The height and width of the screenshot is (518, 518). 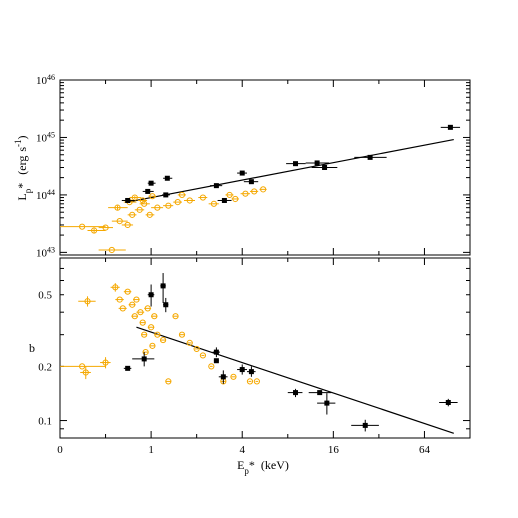 What do you see at coordinates (45, 80) in the screenshot?
I see `y-tick-label: 1046` at bounding box center [45, 80].